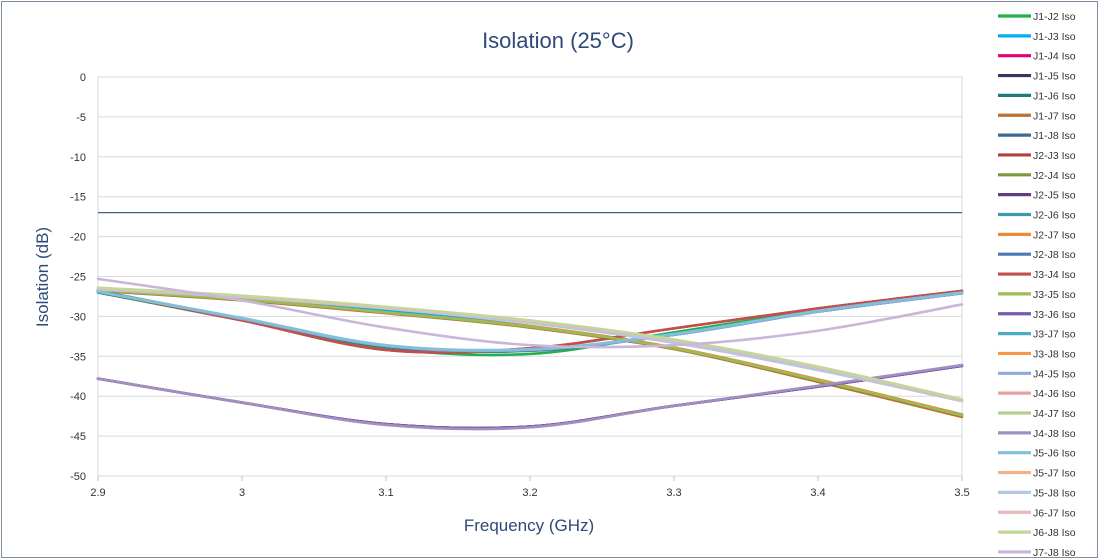 The width and height of the screenshot is (1100, 560). What do you see at coordinates (1054, 434) in the screenshot?
I see `legend-label: J4-J8 Iso` at bounding box center [1054, 434].